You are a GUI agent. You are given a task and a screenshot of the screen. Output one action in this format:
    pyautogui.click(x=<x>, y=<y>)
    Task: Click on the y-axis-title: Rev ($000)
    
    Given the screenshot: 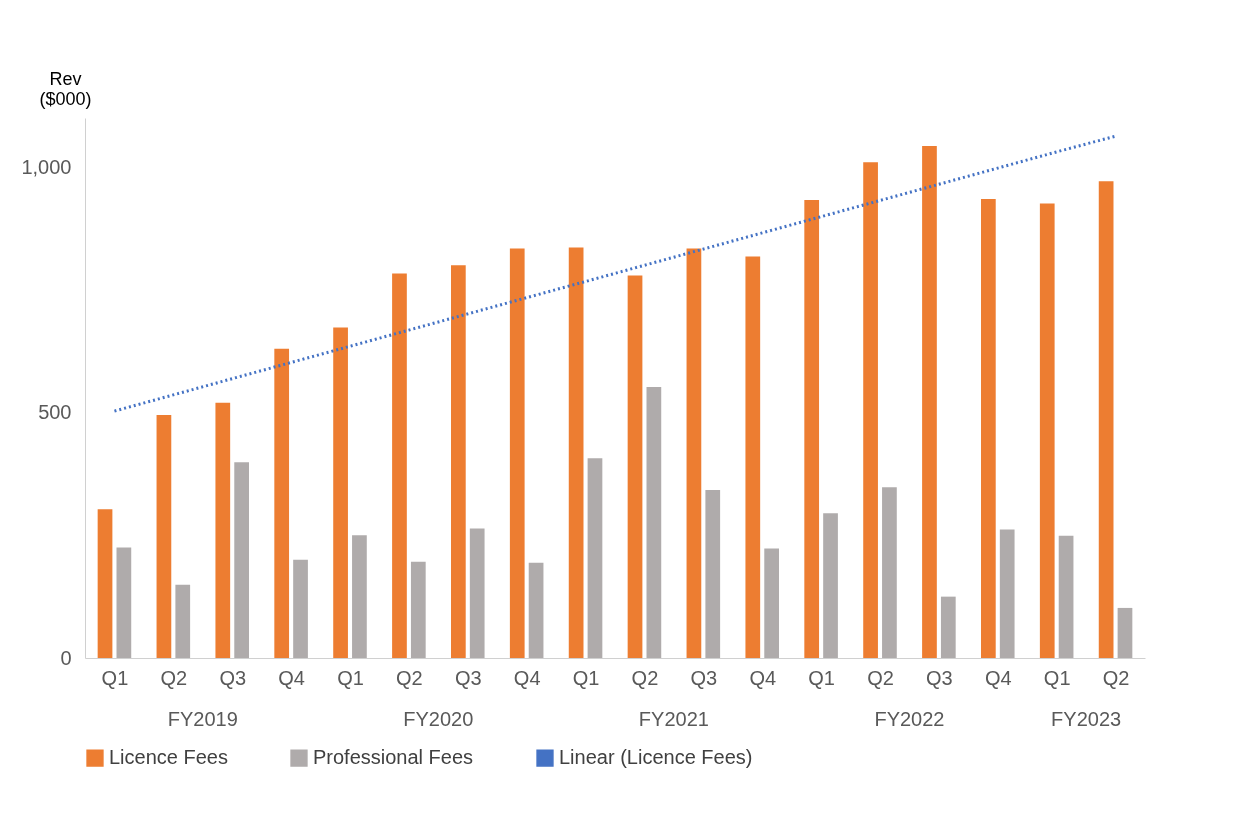 What is the action you would take?
    pyautogui.click(x=65, y=88)
    